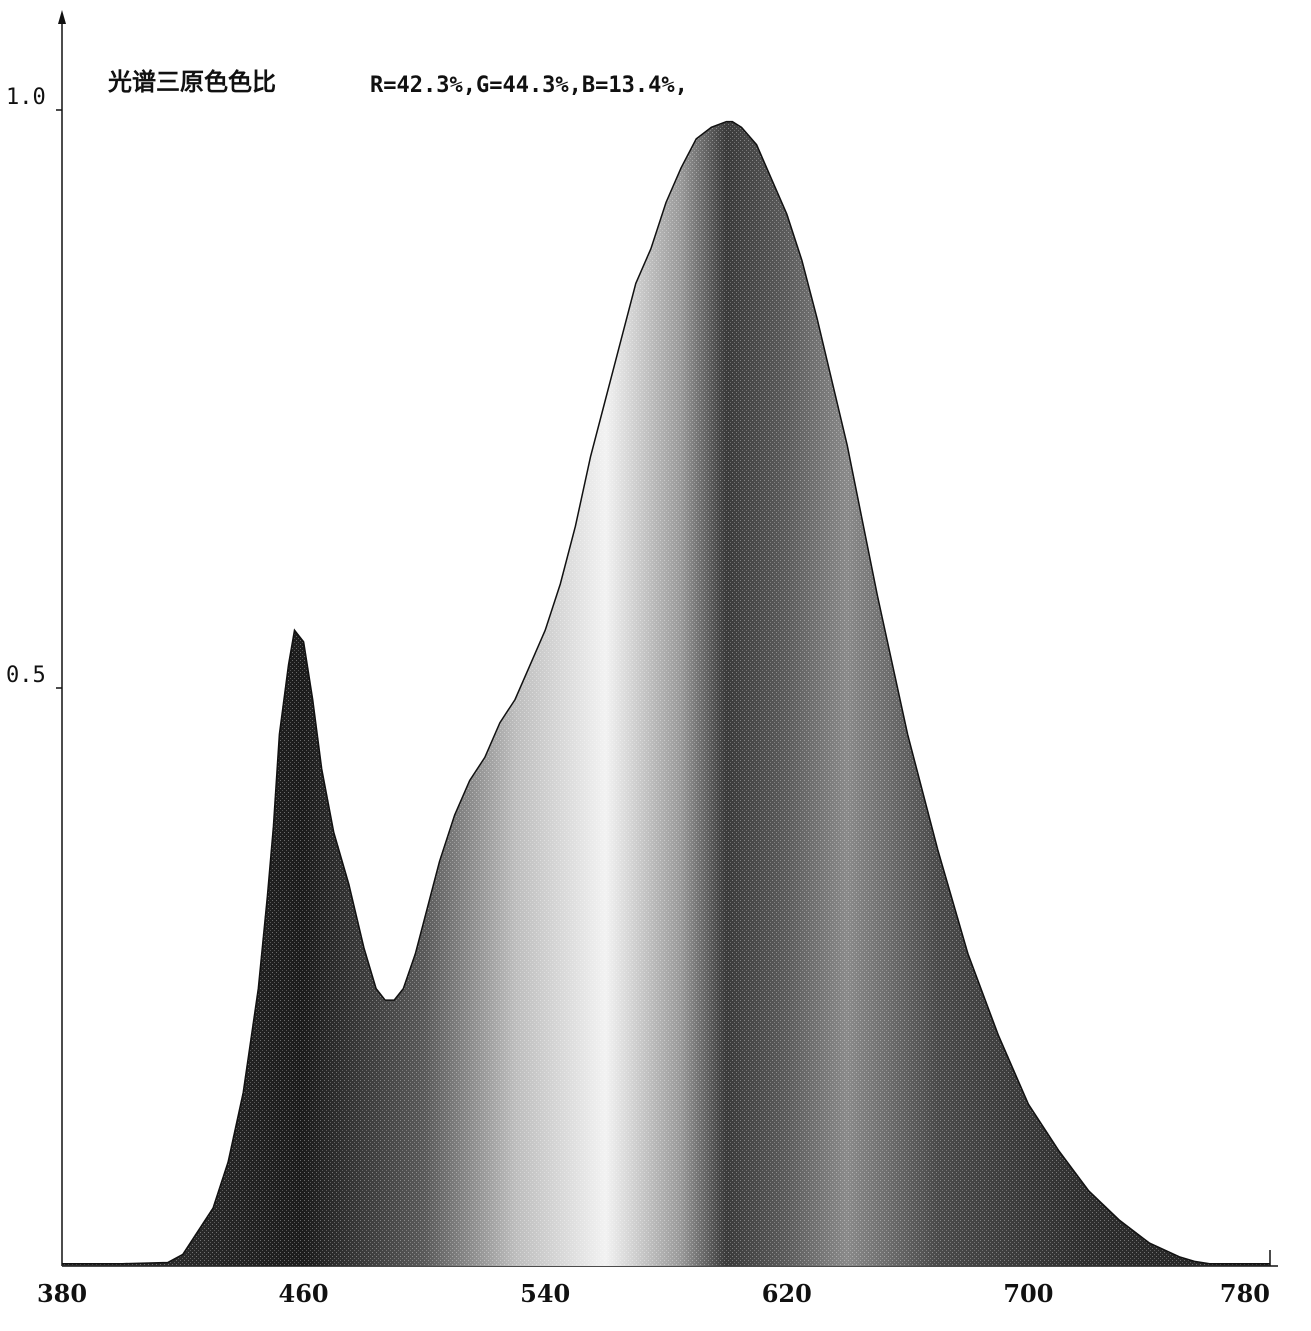 This screenshot has height=1331, width=1311. I want to click on x-tick-label: 460, so click(304, 1293).